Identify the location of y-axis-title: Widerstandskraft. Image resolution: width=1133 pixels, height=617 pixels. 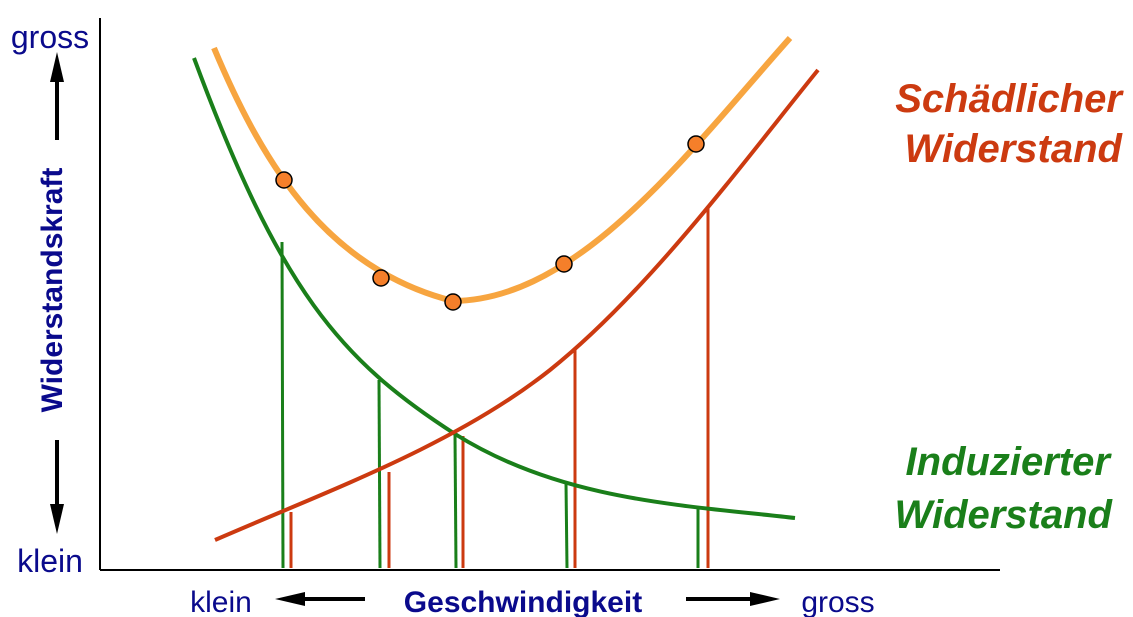
(52, 290).